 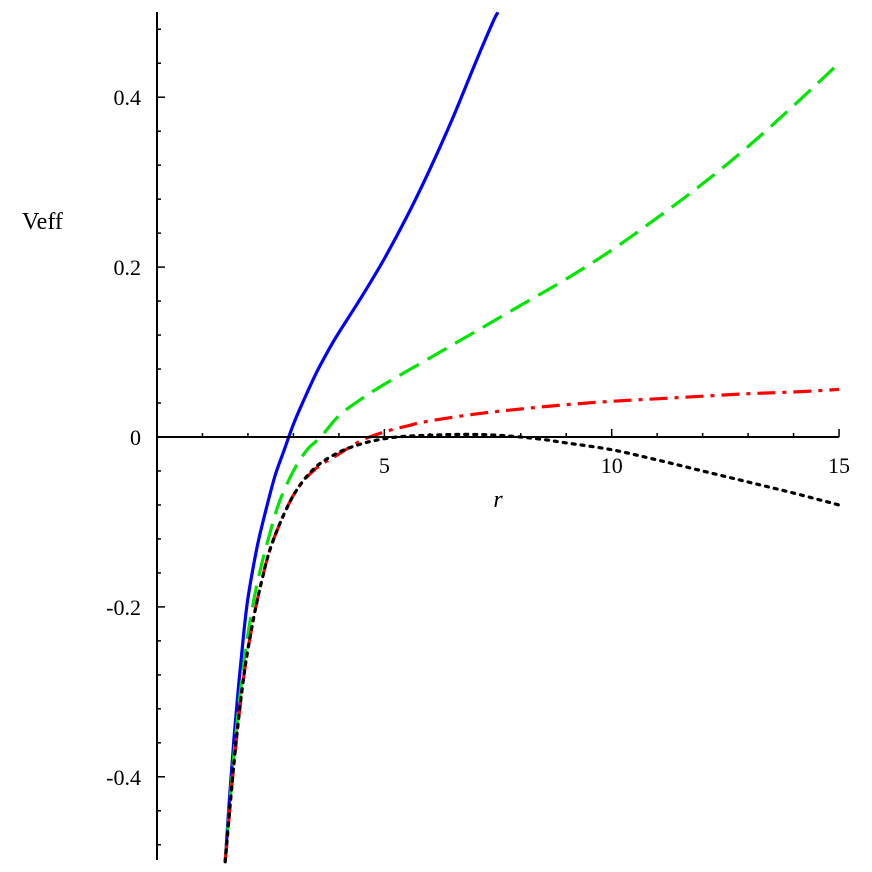 I want to click on y-tick-label: 0.2, so click(x=128, y=267).